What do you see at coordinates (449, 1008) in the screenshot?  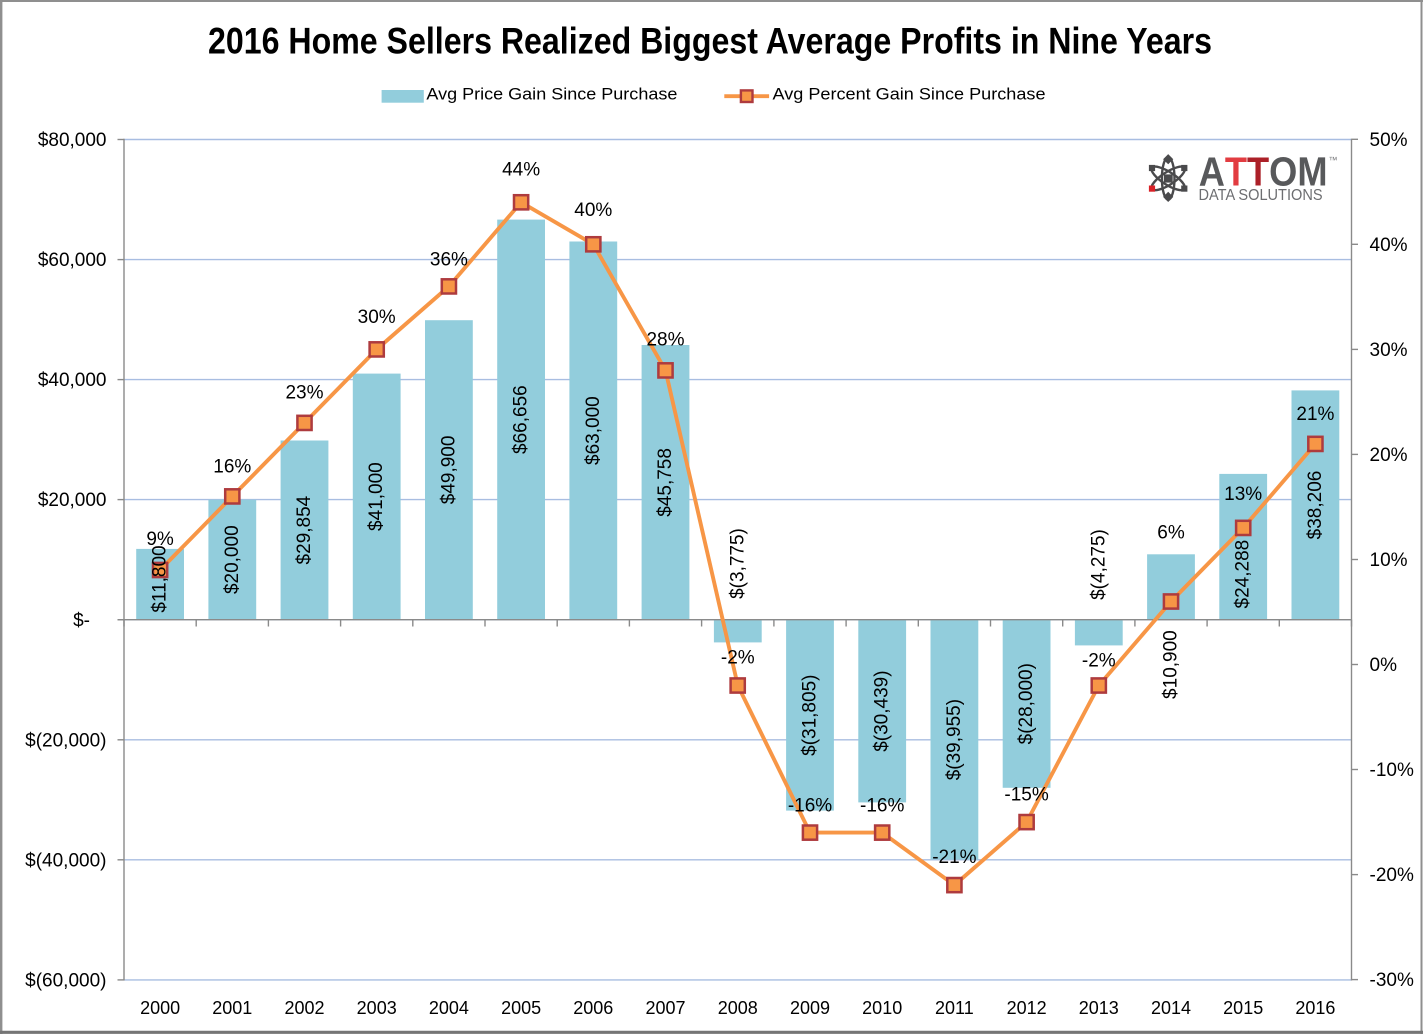 I see `svg-text: 2004` at bounding box center [449, 1008].